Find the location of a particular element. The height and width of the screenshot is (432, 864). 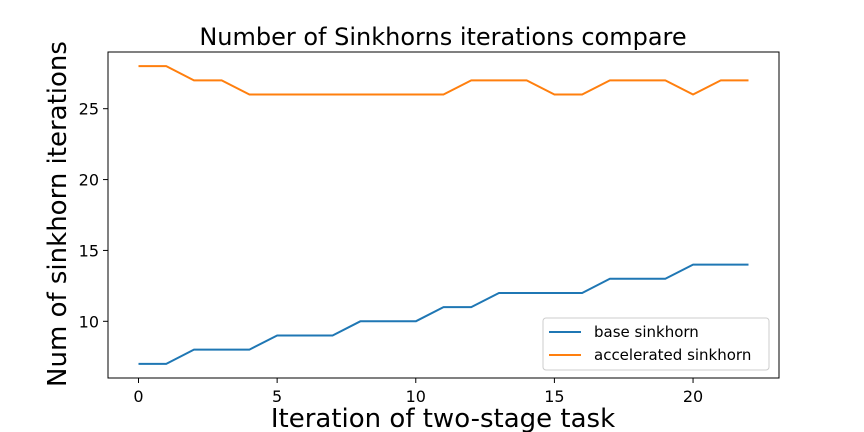

x-tick-label: 0 is located at coordinates (138, 396).